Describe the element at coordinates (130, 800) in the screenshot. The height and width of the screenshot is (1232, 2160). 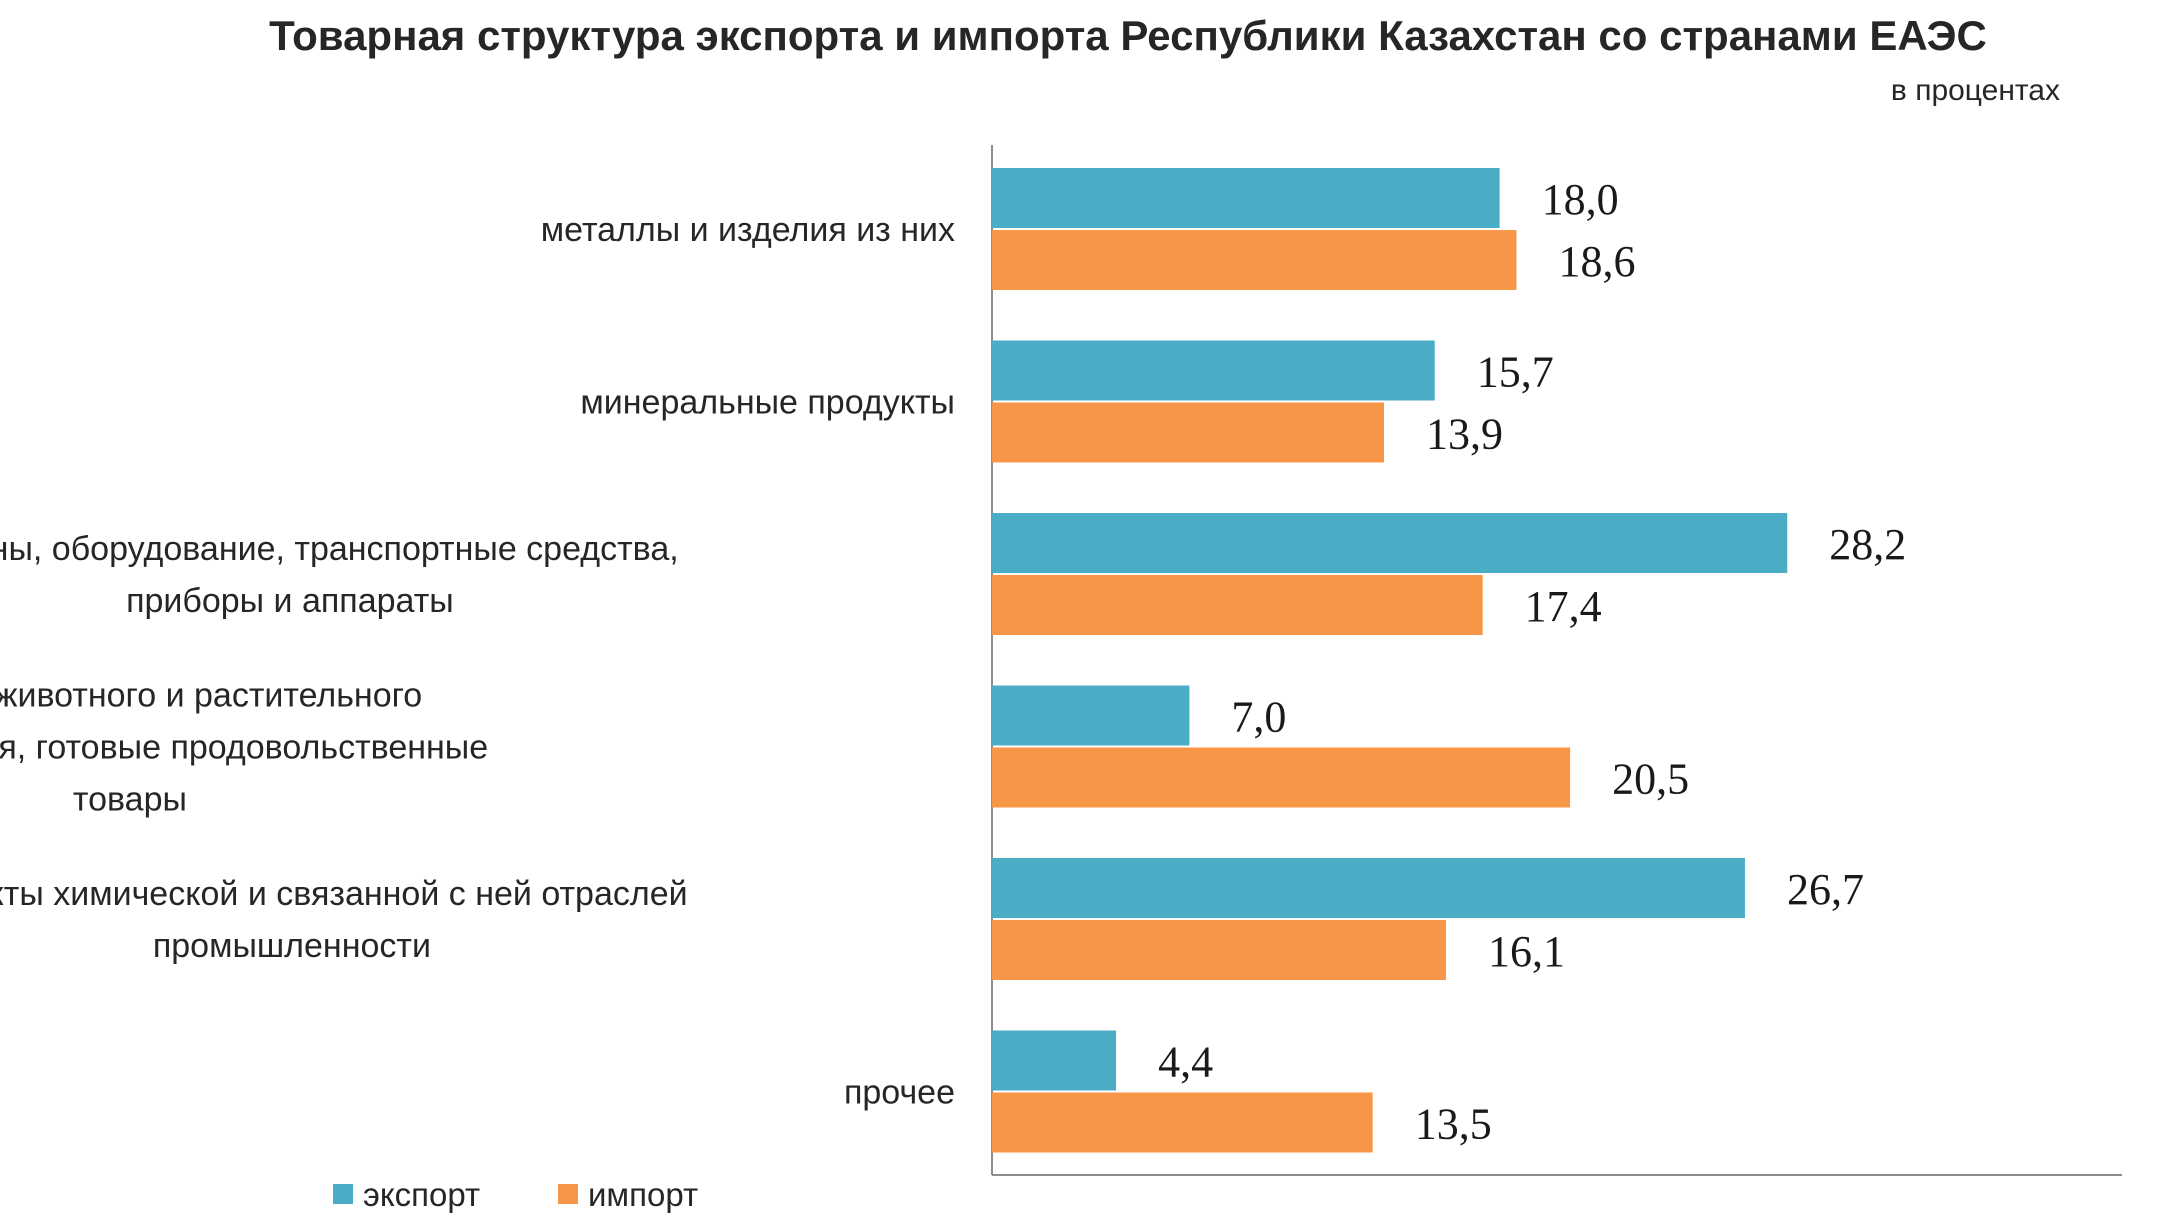
I see `category-label-line: товары` at that location.